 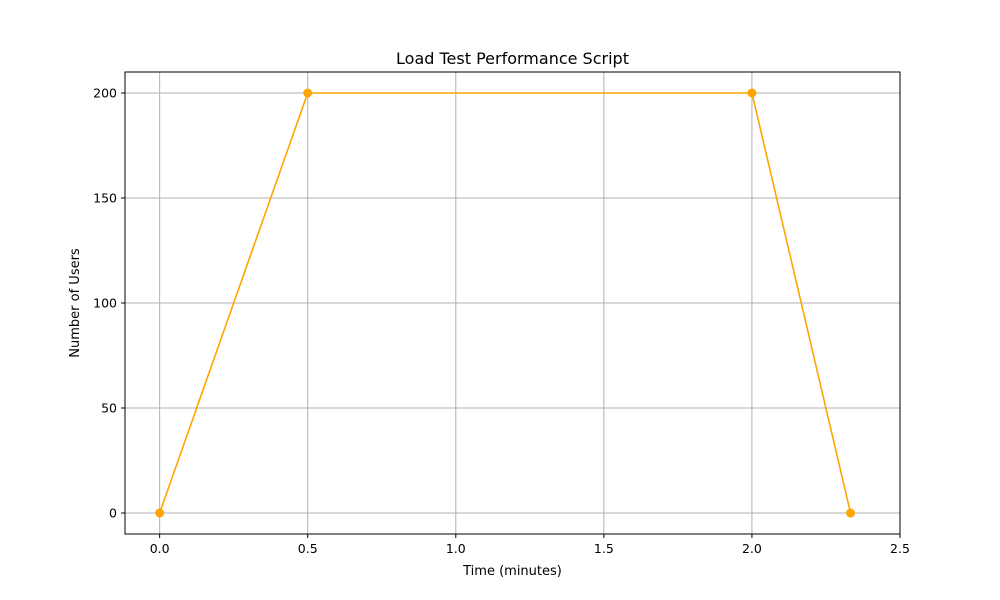 What do you see at coordinates (512, 58) in the screenshot?
I see `chart-title: Load Test Performance Script` at bounding box center [512, 58].